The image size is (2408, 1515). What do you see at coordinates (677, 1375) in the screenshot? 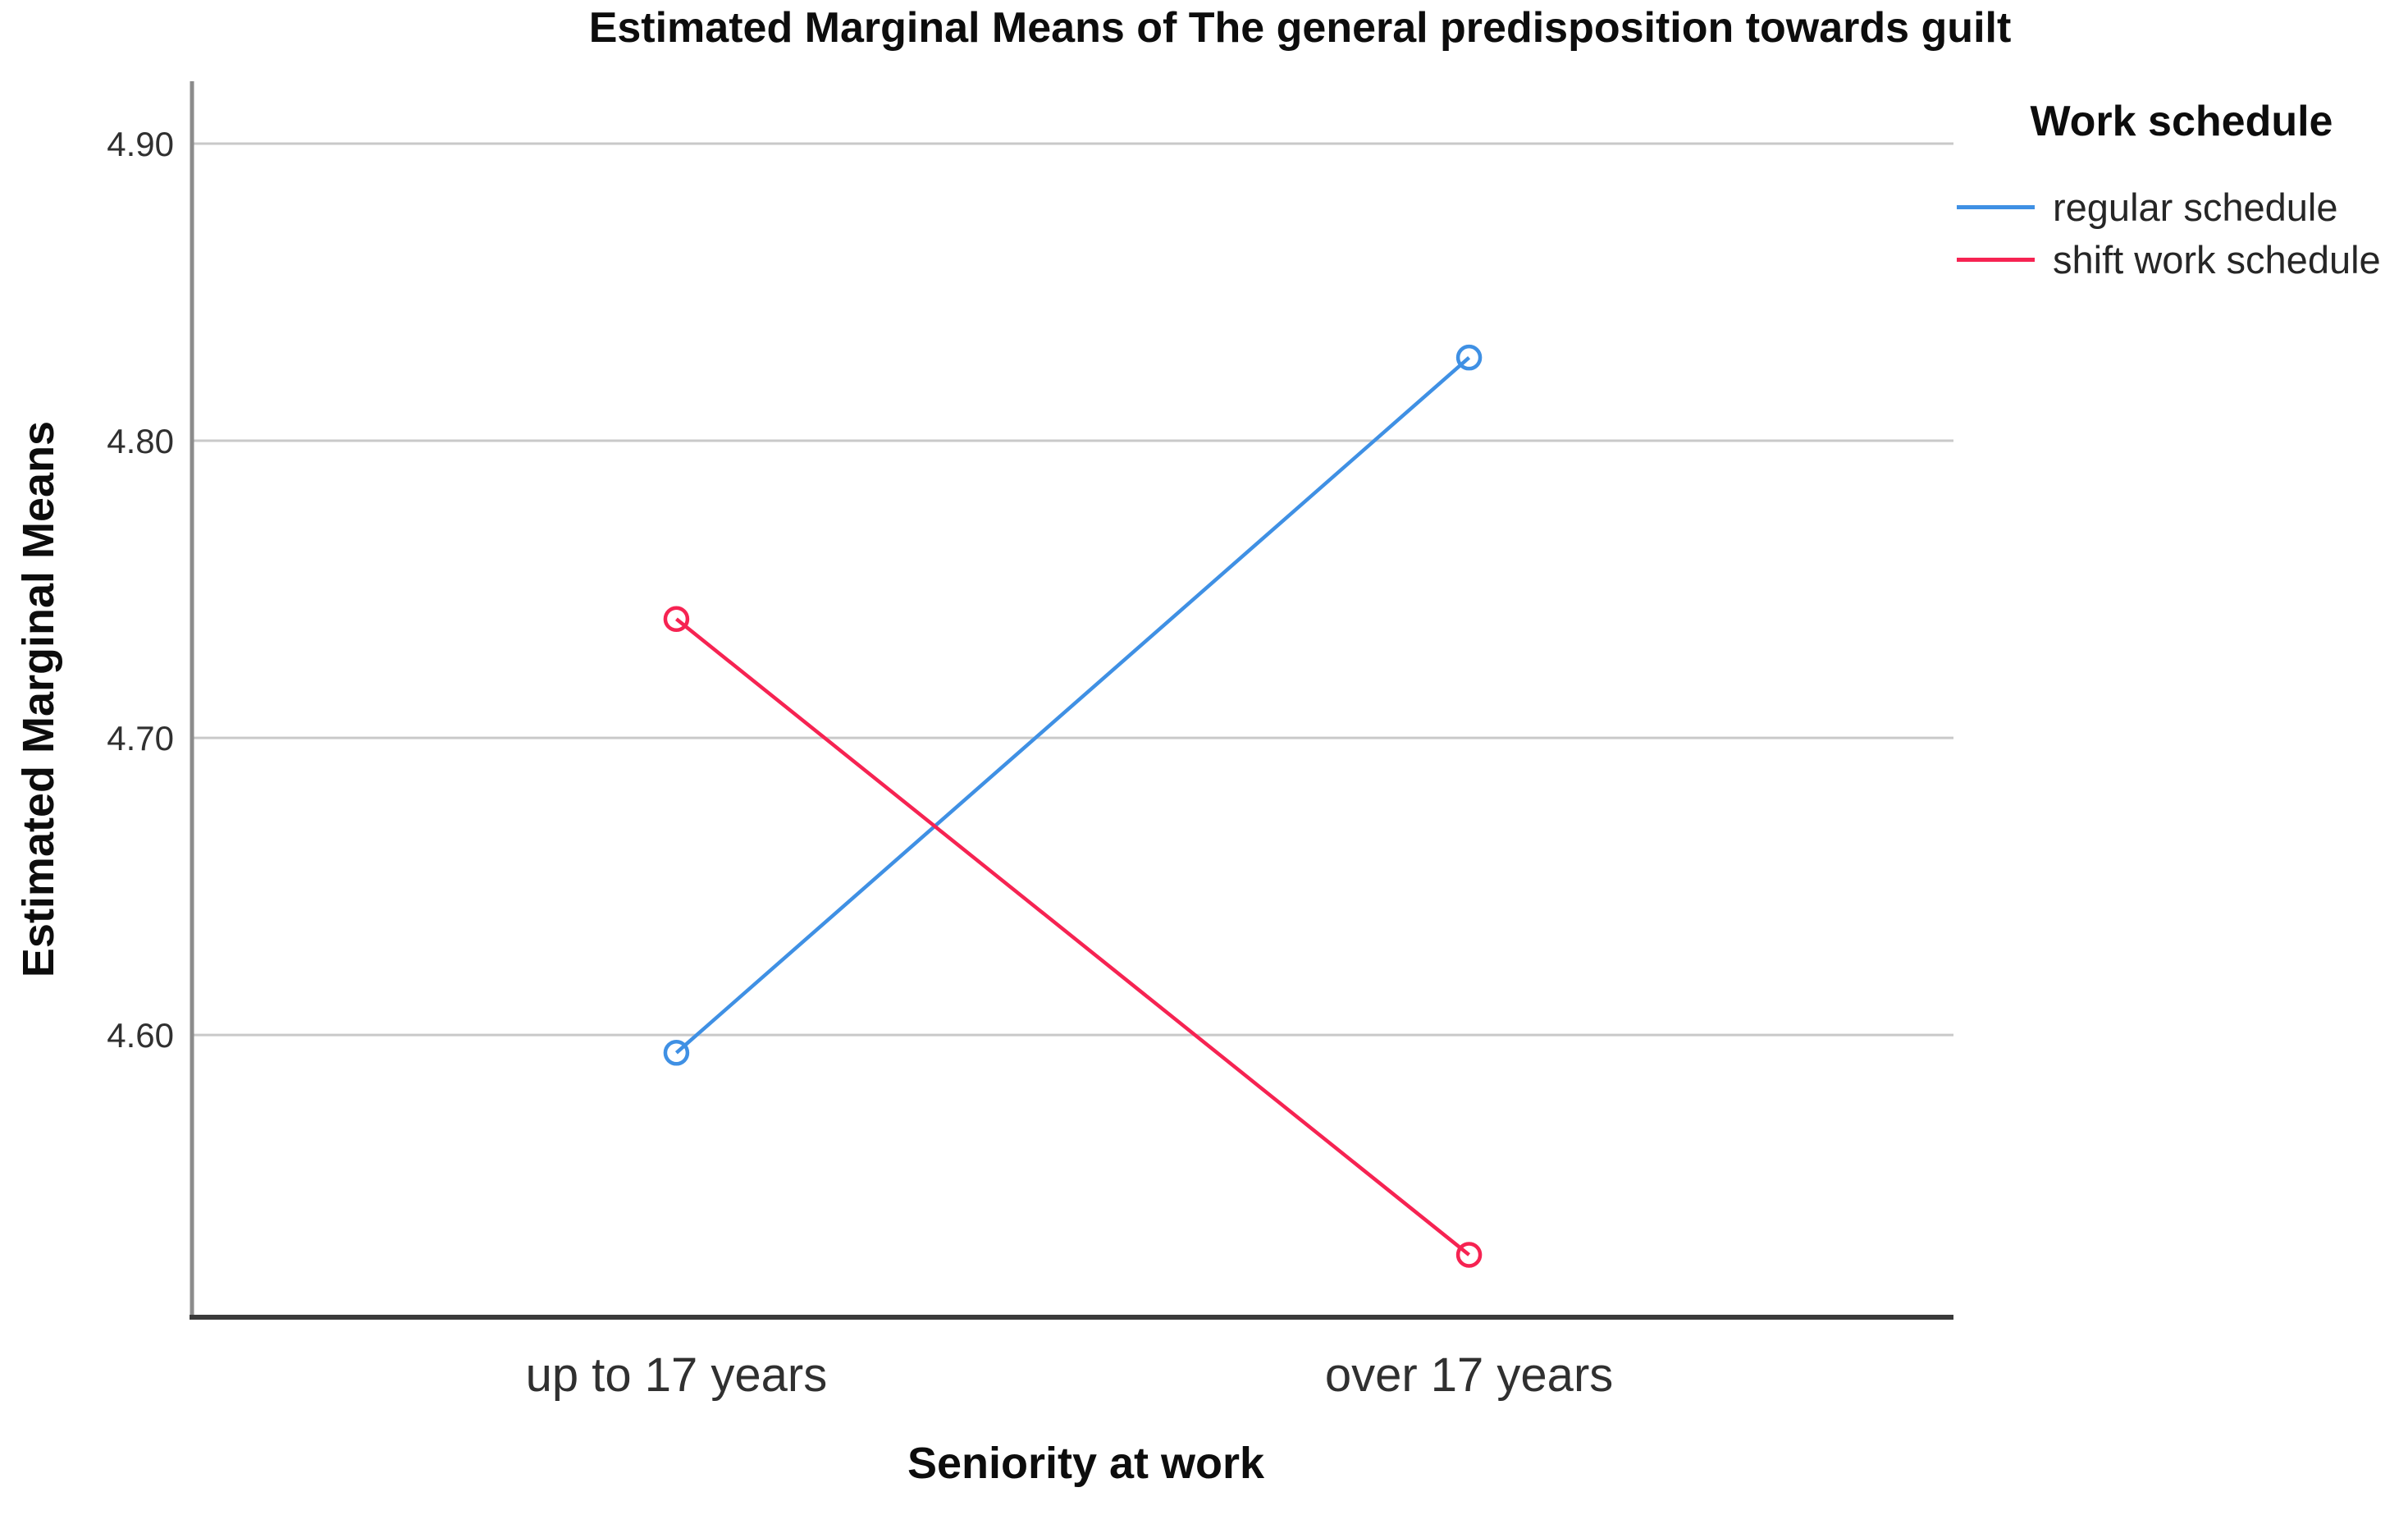
I see `x-category-label: up to 17 years` at bounding box center [677, 1375].